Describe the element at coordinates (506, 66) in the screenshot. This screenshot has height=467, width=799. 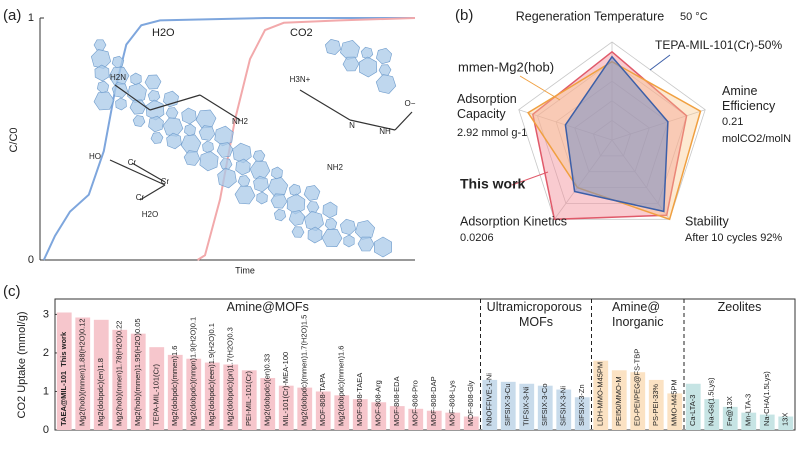
I see `series-label: mmen-Mg2(hob)` at that location.